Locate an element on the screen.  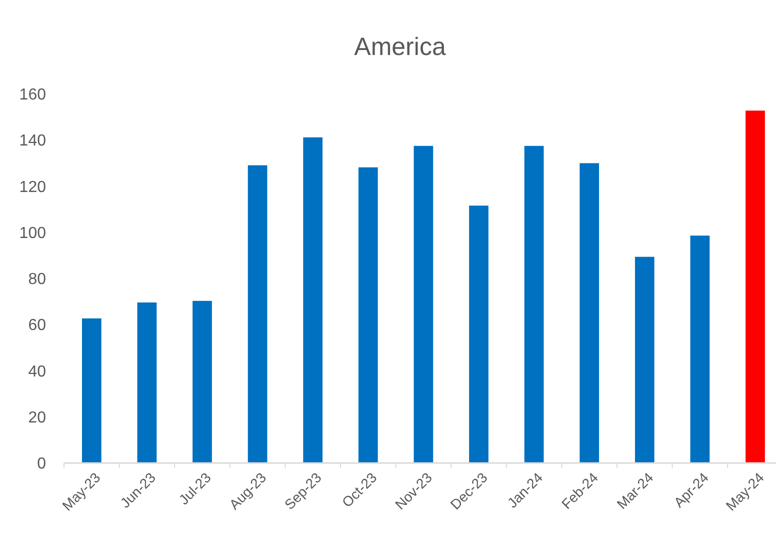
y-tick-label: 40 is located at coordinates (37, 371).